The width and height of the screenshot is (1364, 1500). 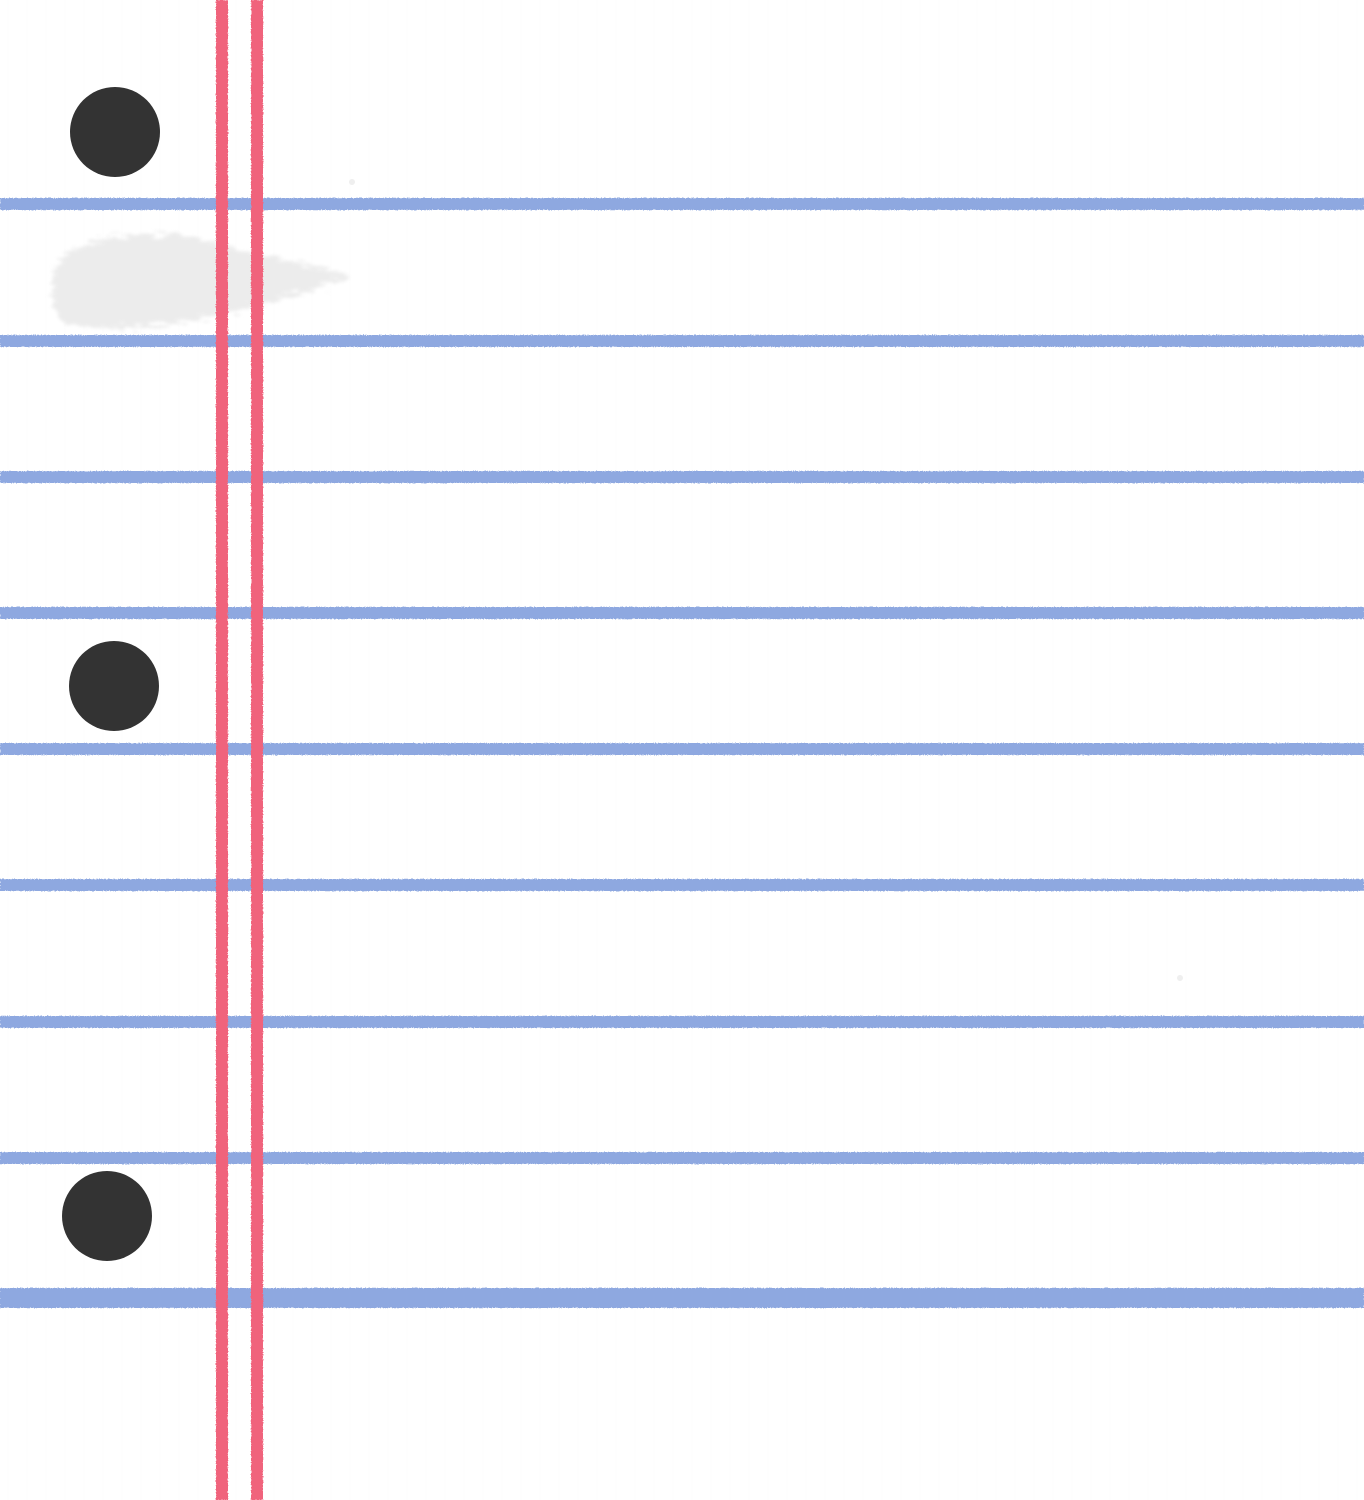 What do you see at coordinates (201, 281) in the screenshot?
I see `eraser-smudge` at bounding box center [201, 281].